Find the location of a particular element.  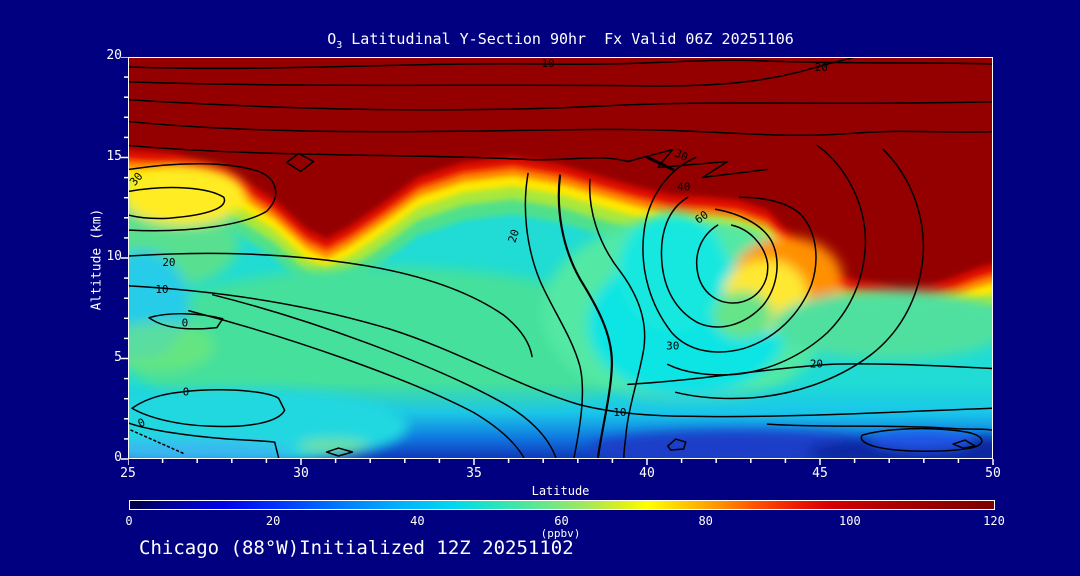

contour-60-ring is located at coordinates (732, 264).